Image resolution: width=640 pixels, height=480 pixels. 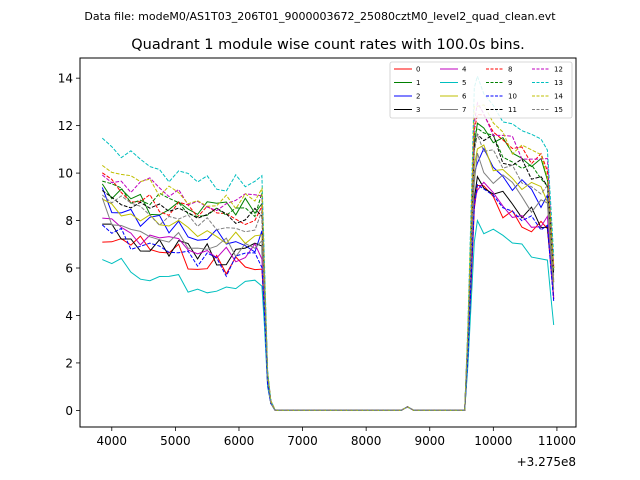 I want to click on legend-label-1: 1, so click(x=418, y=83).